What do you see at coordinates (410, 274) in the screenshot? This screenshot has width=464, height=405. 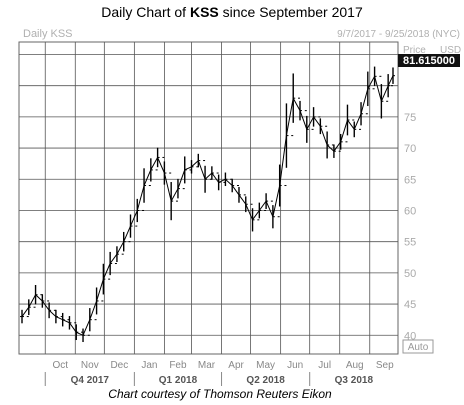 I see `y-tick-label: 50` at bounding box center [410, 274].